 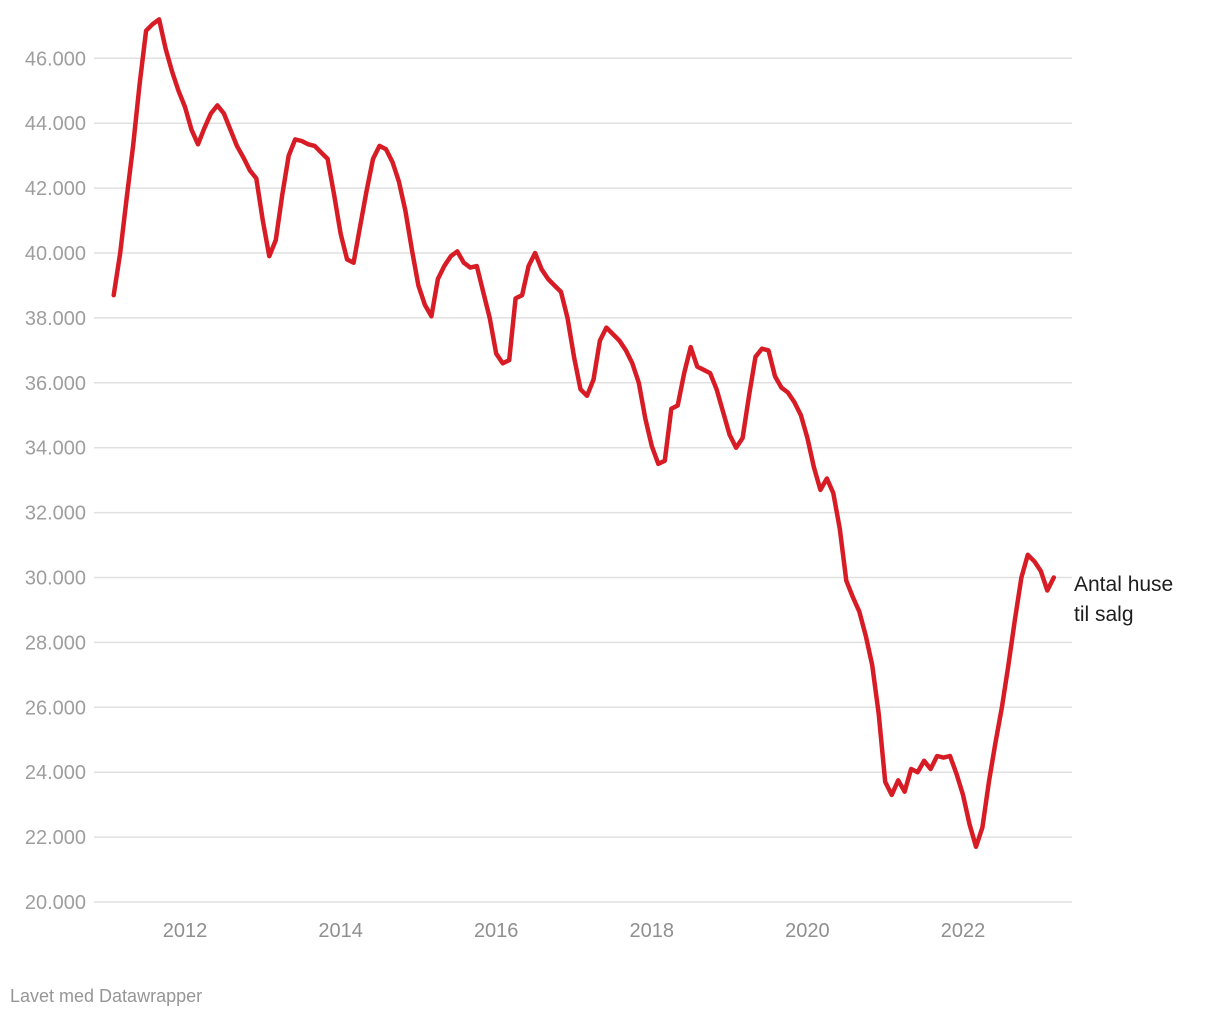 I want to click on series-annotation-line1: Antal huse, so click(x=1124, y=584).